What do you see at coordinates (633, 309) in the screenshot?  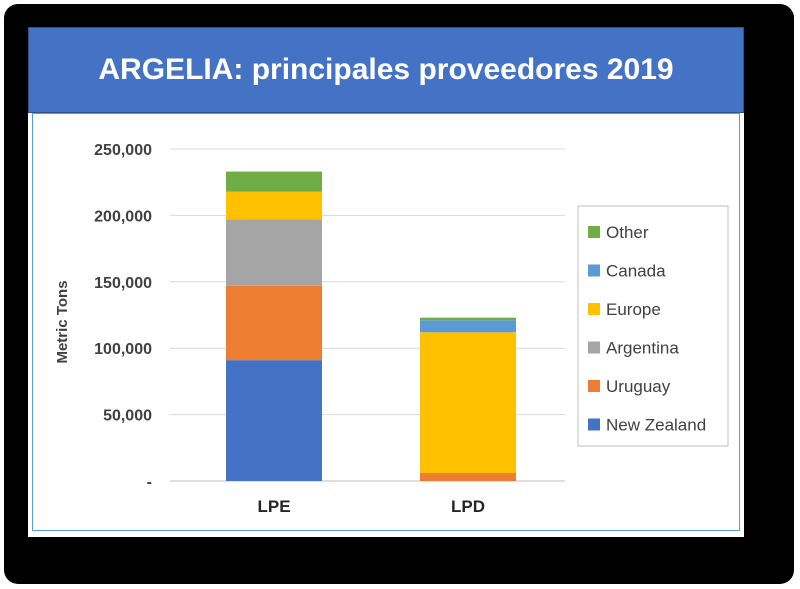 I see `legend-label: Europe` at bounding box center [633, 309].